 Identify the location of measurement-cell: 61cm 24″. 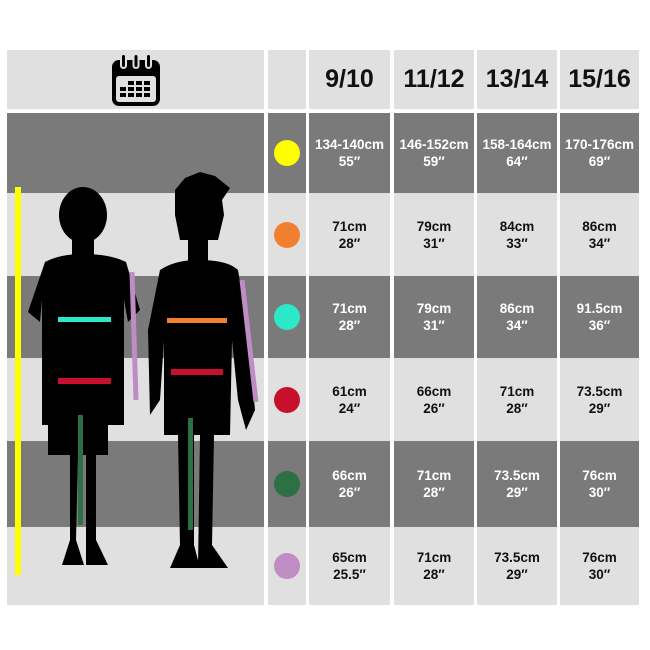
(349, 399).